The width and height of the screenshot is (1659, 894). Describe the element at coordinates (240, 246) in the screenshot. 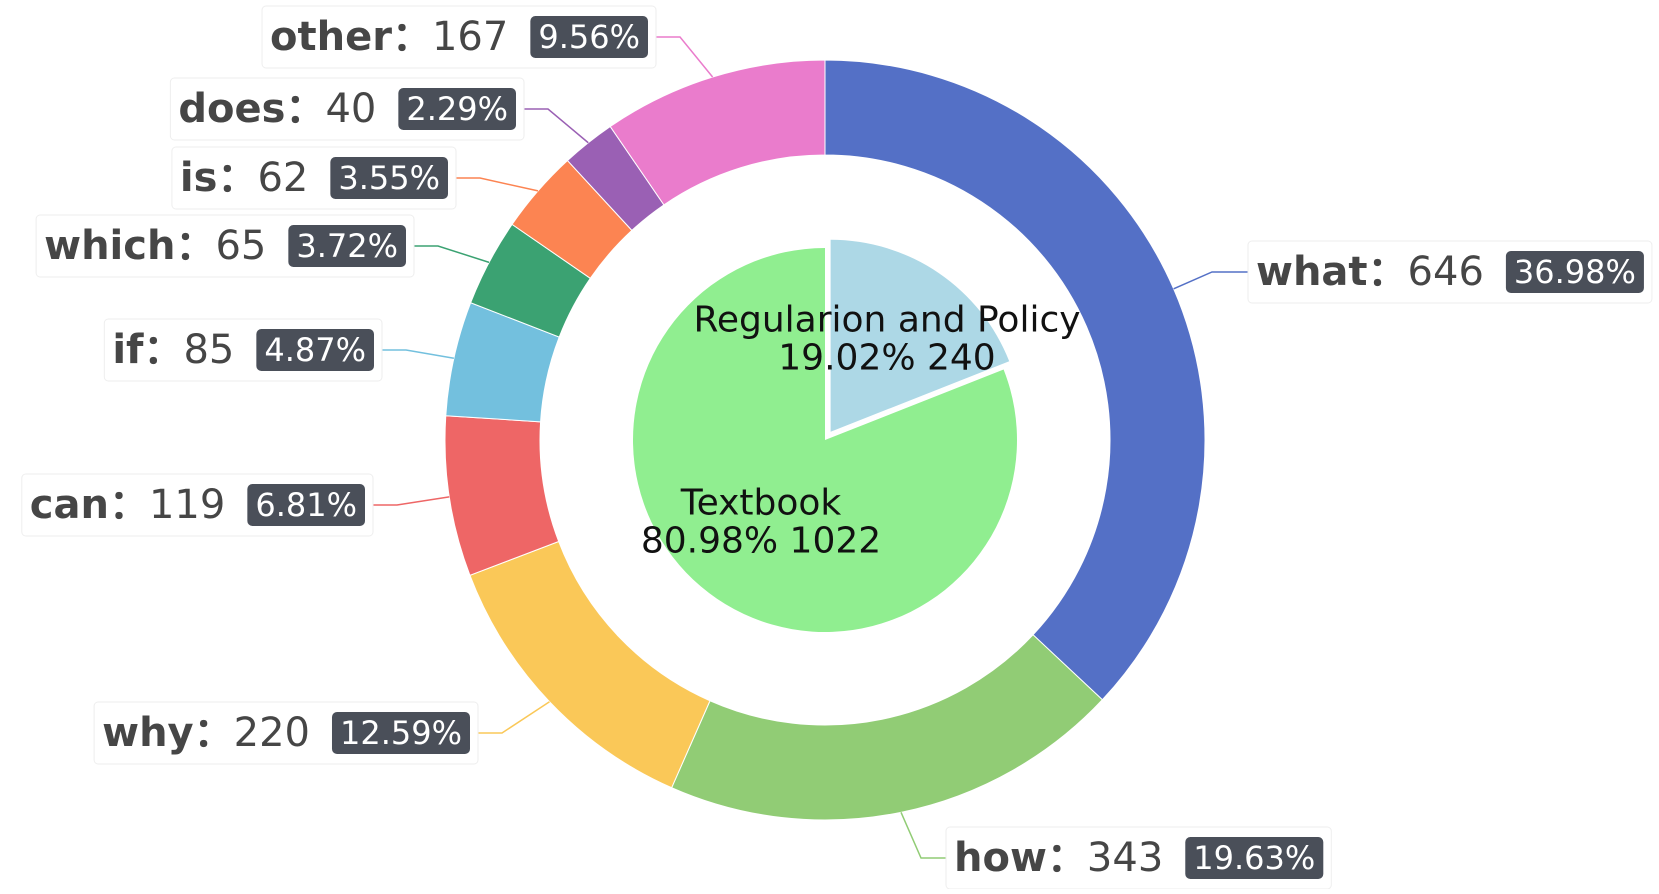

I see `label-value-which: 65` at that location.